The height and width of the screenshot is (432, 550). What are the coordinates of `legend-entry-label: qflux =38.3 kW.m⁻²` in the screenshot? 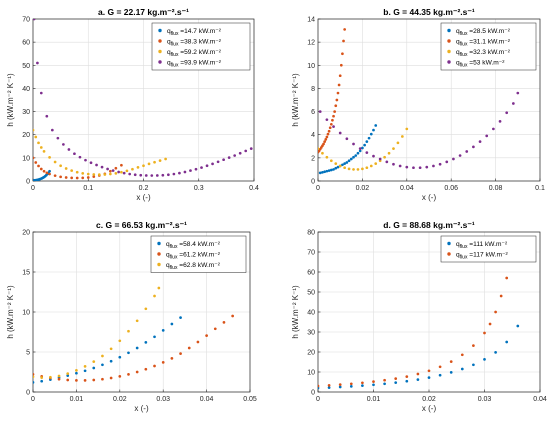 It's located at (194, 42).